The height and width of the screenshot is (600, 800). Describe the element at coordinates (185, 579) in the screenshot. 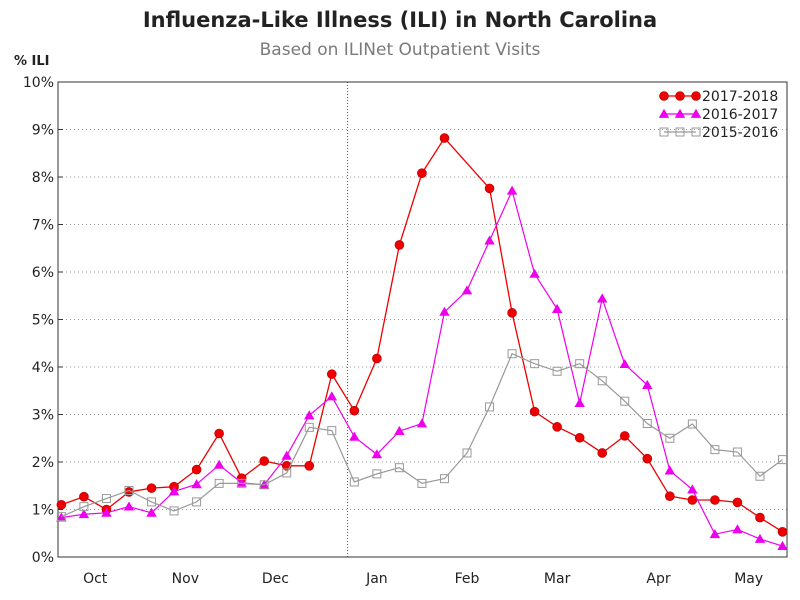

I see `x-tick-label: Nov` at that location.